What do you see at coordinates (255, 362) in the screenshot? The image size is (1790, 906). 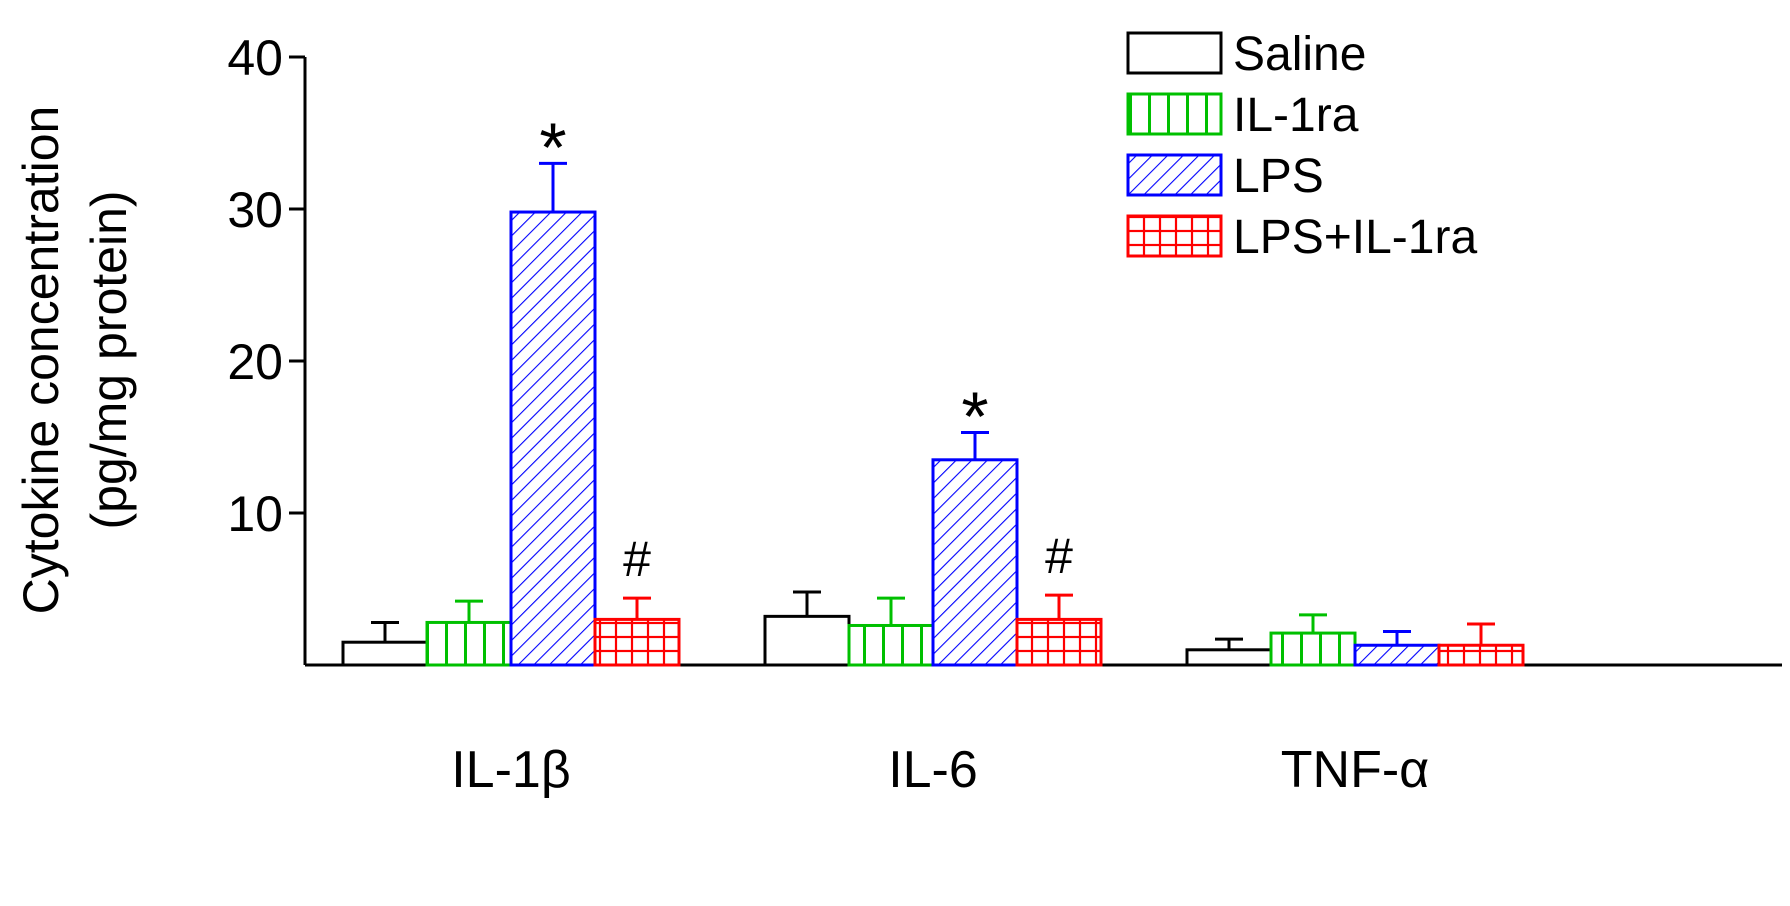 I see `y-tick-label: 20` at bounding box center [255, 362].